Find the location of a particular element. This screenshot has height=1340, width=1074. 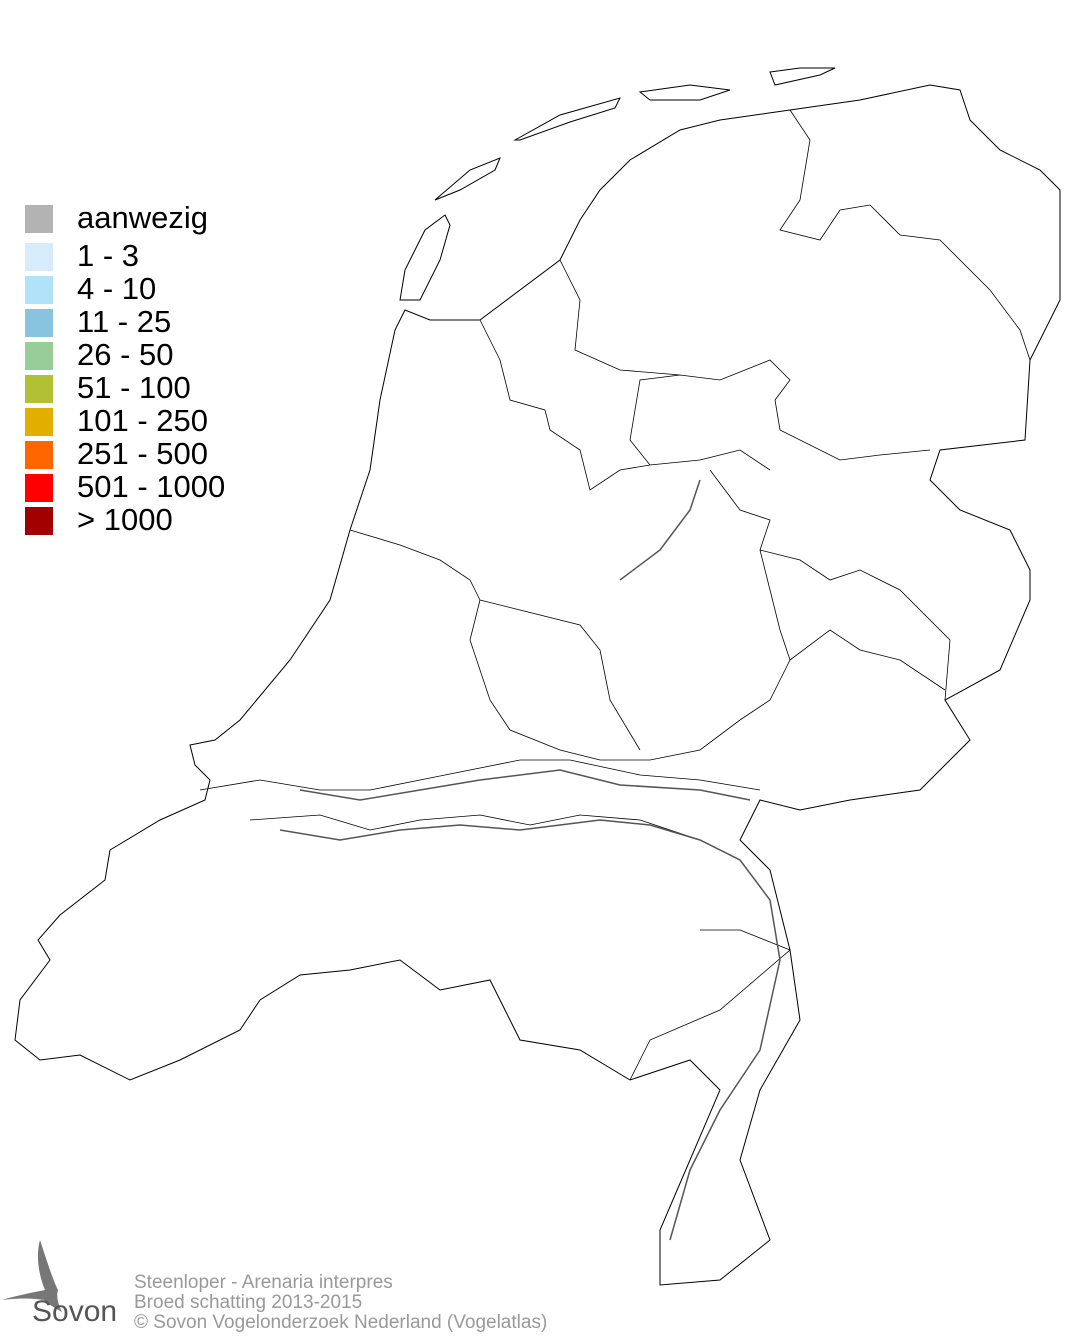

logo-text: Sovon is located at coordinates (75, 1311).